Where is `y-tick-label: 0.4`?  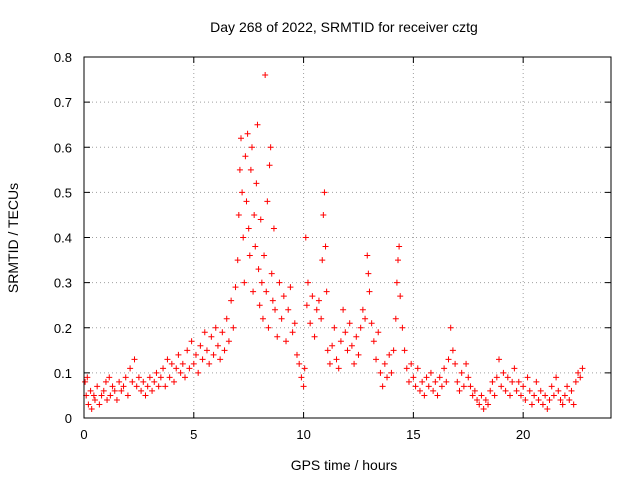 y-tick-label: 0.4 is located at coordinates (63, 238).